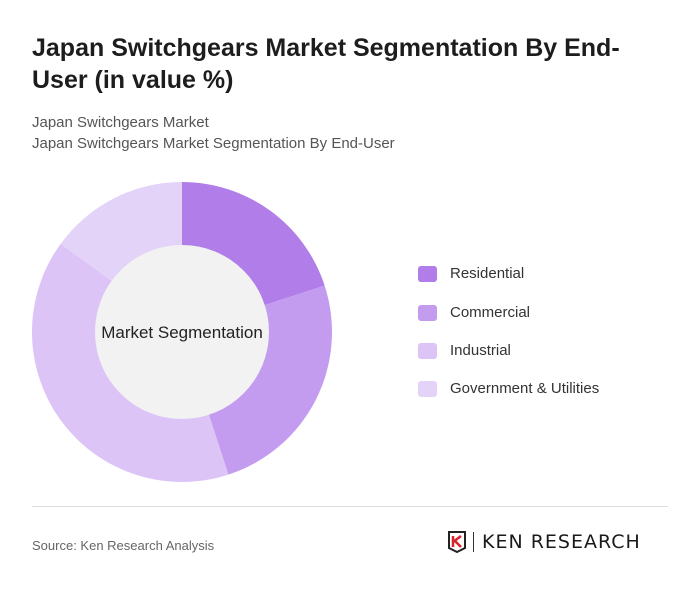 This screenshot has width=700, height=591. What do you see at coordinates (525, 388) in the screenshot?
I see `legend-label: Government & Utilities` at bounding box center [525, 388].